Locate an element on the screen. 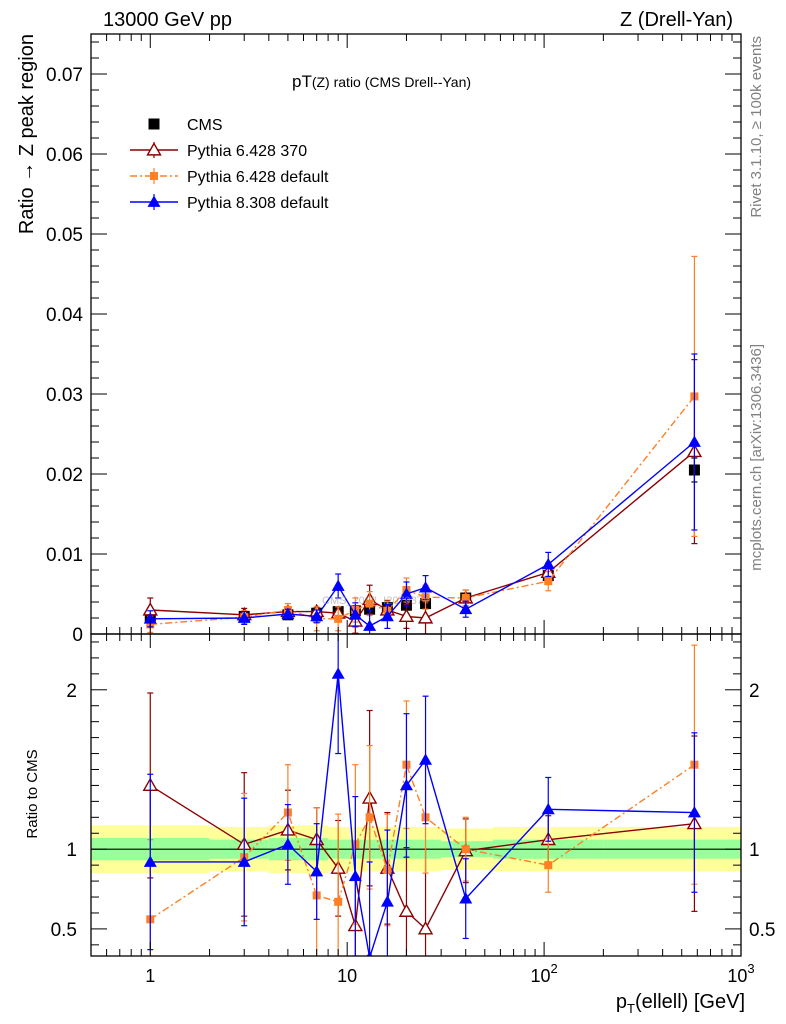 This screenshot has height=1024, width=786. legend-item-py8: Pythia 8.308 default is located at coordinates (229, 203).